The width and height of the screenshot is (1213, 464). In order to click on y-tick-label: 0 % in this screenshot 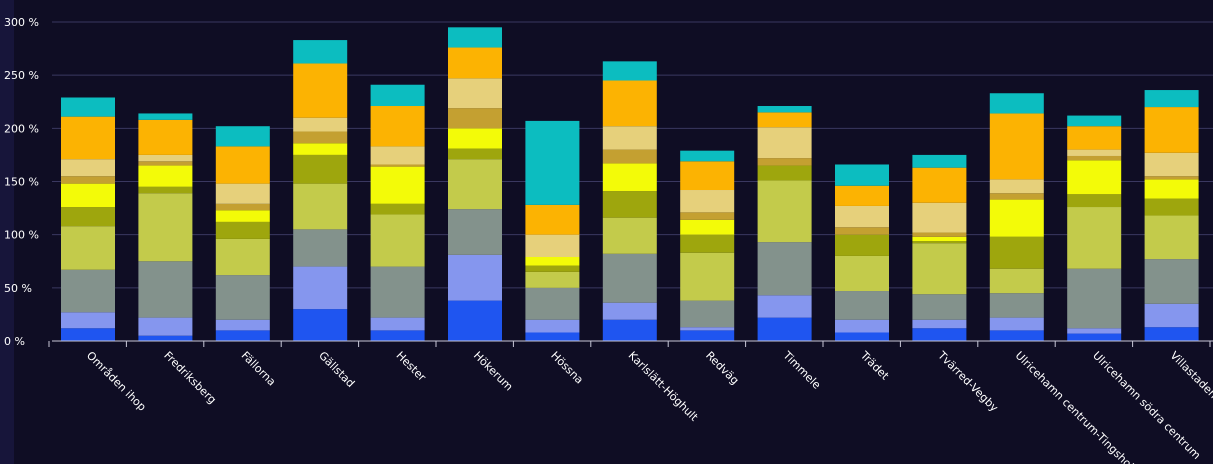, I will do `click(14, 341)`.